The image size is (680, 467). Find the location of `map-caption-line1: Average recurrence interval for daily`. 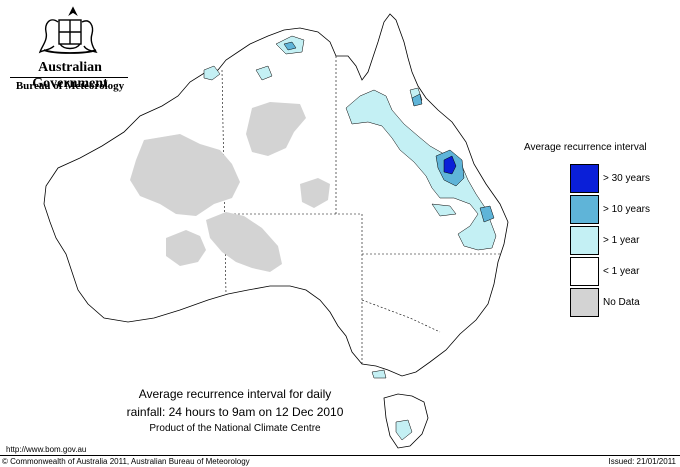

map-caption-line1: Average recurrence interval for daily is located at coordinates (235, 394).